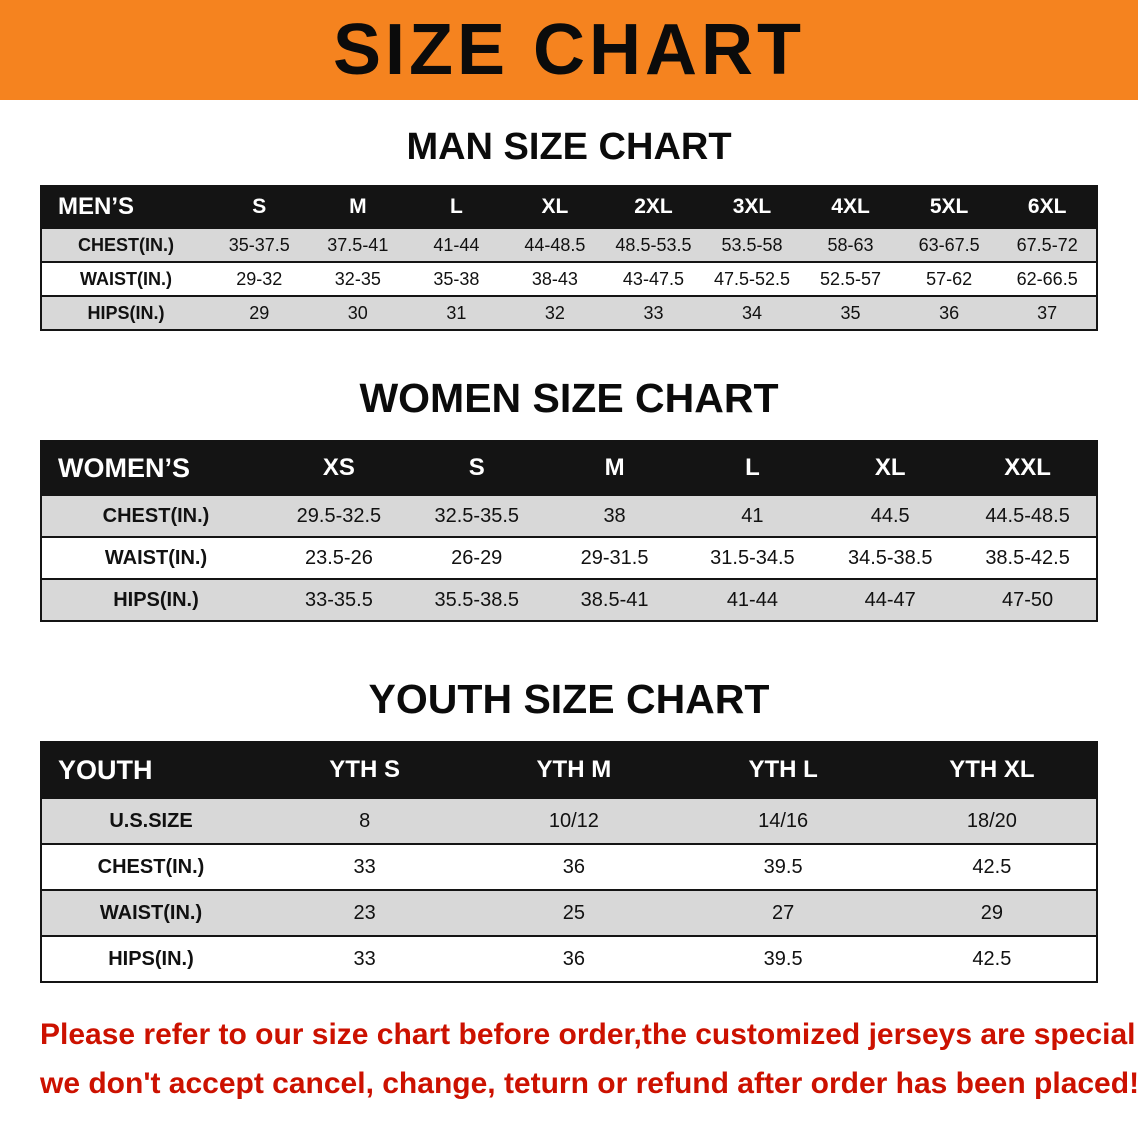 This screenshot has height=1132, width=1138. What do you see at coordinates (555, 244) in the screenshot?
I see `size-value-cell: 44-48.5` at bounding box center [555, 244].